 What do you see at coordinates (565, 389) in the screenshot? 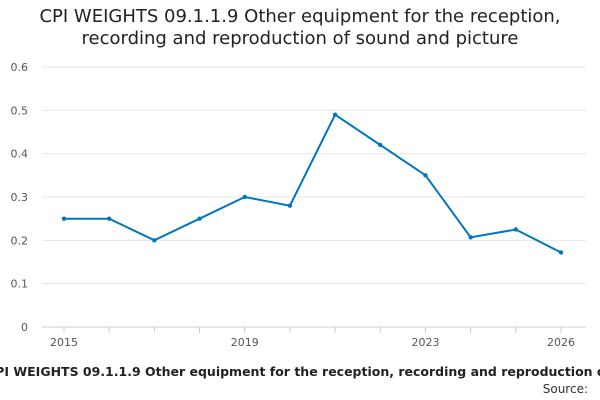
I see `source-label: Source:` at bounding box center [565, 389].